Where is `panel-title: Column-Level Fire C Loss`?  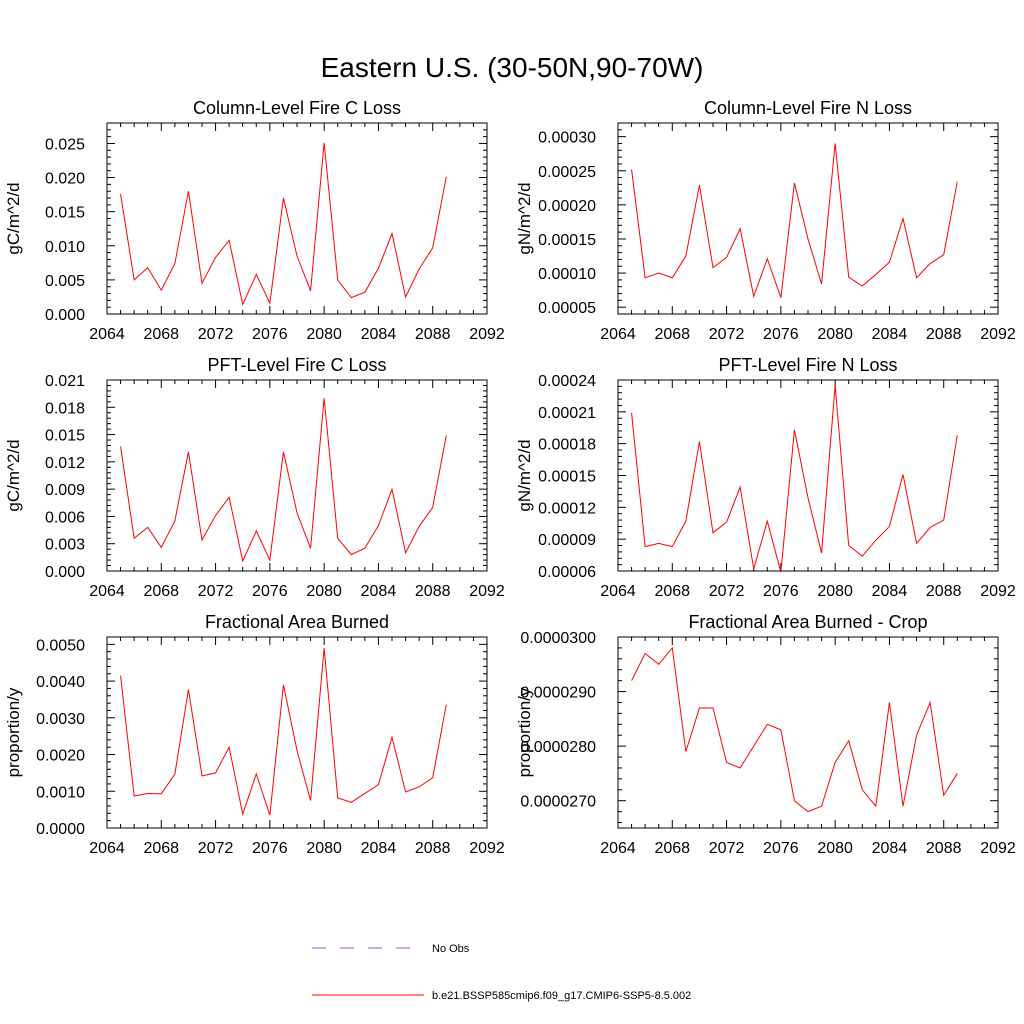 panel-title: Column-Level Fire C Loss is located at coordinates (297, 108).